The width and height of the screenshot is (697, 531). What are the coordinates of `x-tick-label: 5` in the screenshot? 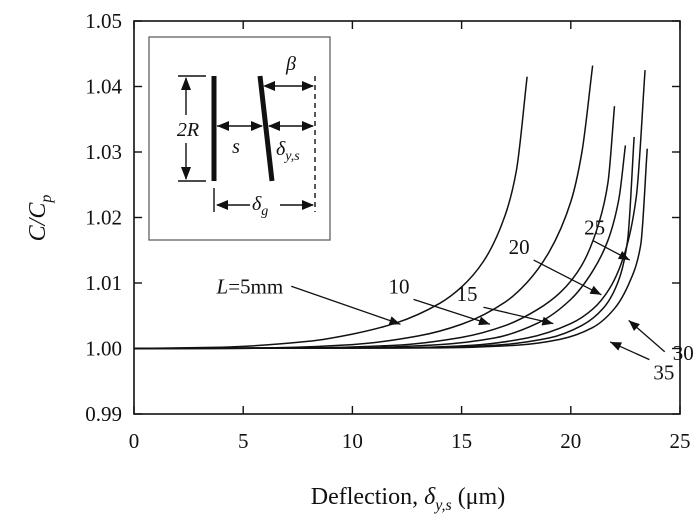 It's located at (243, 441).